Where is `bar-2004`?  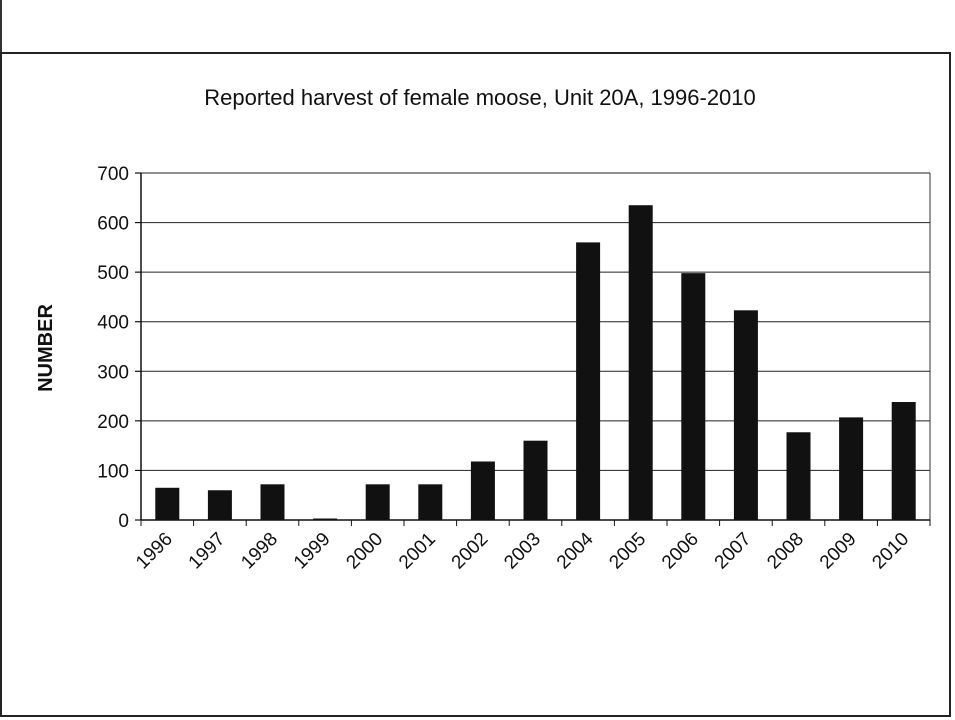
bar-2004 is located at coordinates (588, 381).